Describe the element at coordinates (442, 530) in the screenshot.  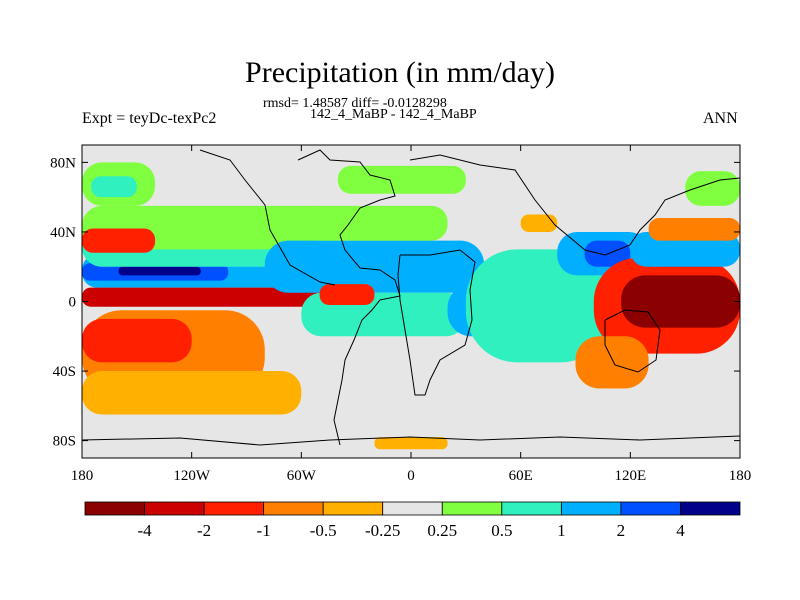
I see `colorbar-label: 0.25` at that location.